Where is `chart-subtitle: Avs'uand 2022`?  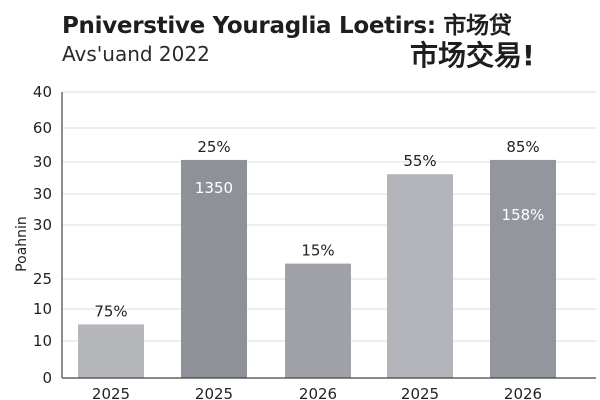 chart-subtitle: Avs'uand 2022 is located at coordinates (136, 54).